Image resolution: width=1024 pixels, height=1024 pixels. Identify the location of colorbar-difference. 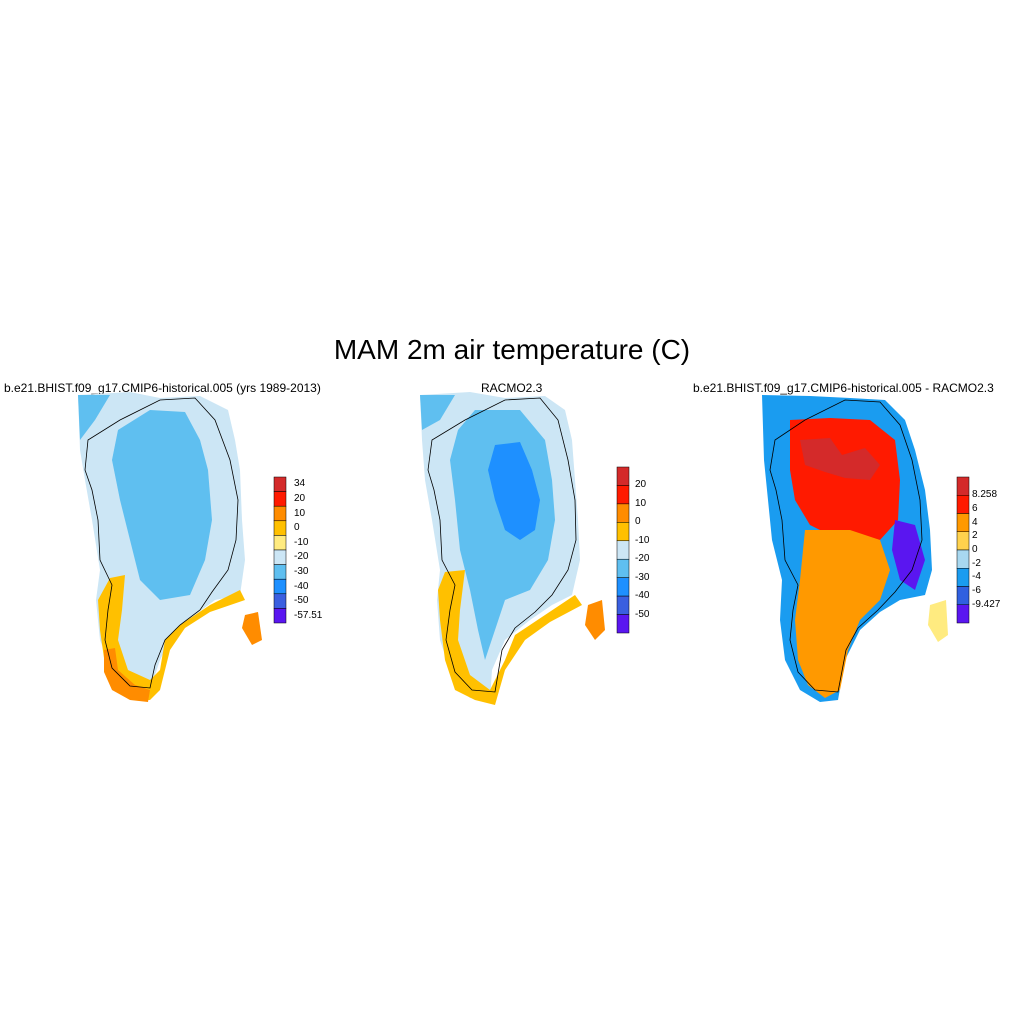
(963, 550).